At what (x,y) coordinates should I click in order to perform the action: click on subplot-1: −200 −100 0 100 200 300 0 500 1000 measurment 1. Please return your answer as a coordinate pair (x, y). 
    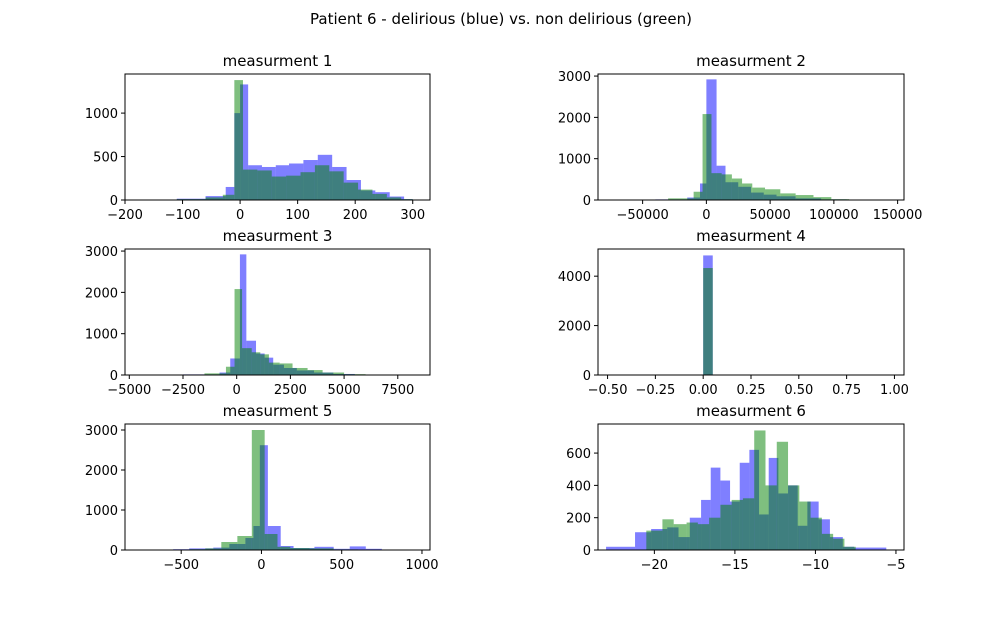
    Looking at the image, I should click on (258, 137).